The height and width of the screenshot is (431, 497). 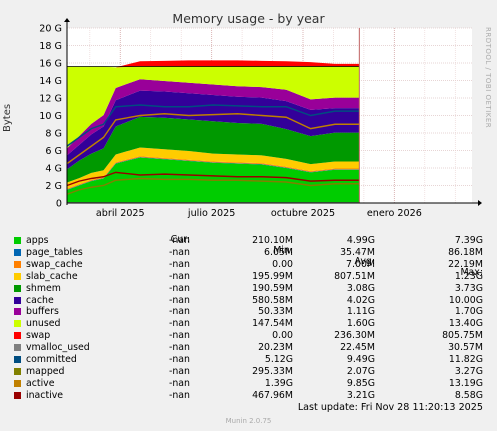 What do you see at coordinates (462, 336) in the screenshot?
I see `legend-max: 805.75M` at bounding box center [462, 336].